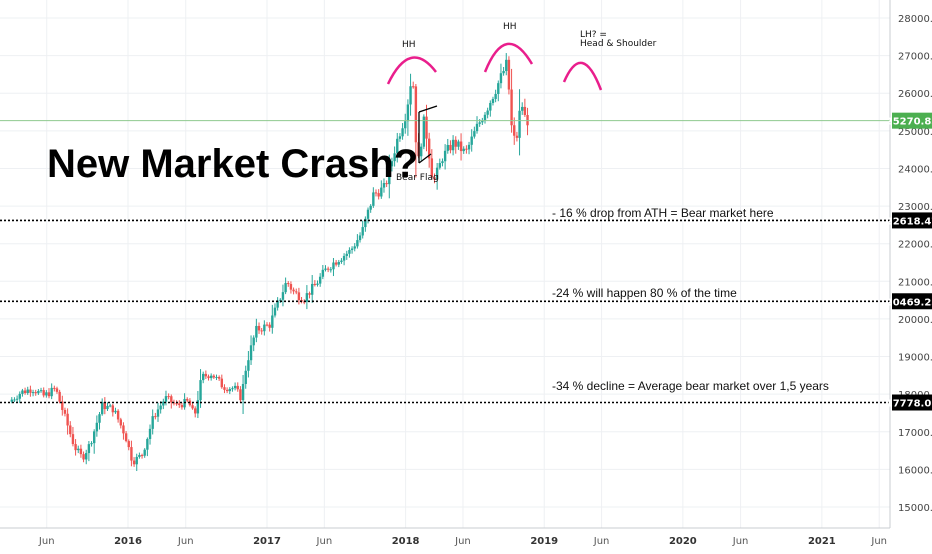  I want to click on price-tick-label: 19000.00, so click(915, 358).